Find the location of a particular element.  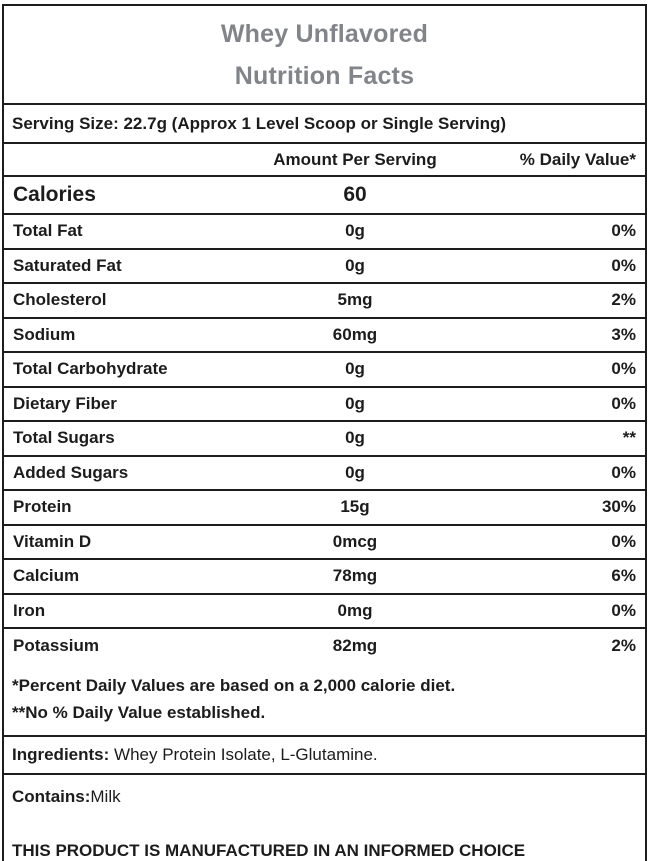

calories-row: Calories 60 is located at coordinates (324, 196).